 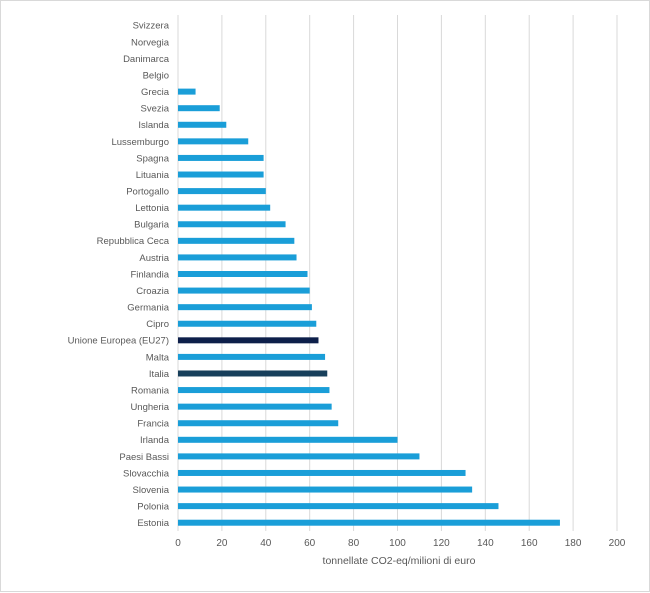 I want to click on category-label: Cipro, so click(x=157, y=324).